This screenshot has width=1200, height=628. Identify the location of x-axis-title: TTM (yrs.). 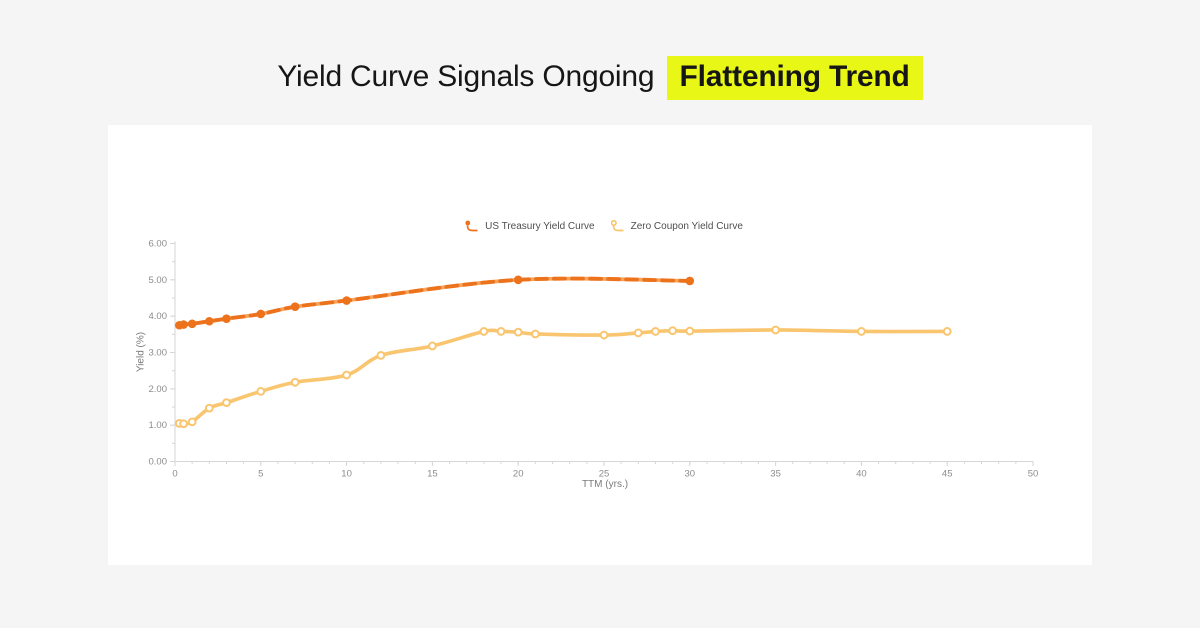
(605, 484).